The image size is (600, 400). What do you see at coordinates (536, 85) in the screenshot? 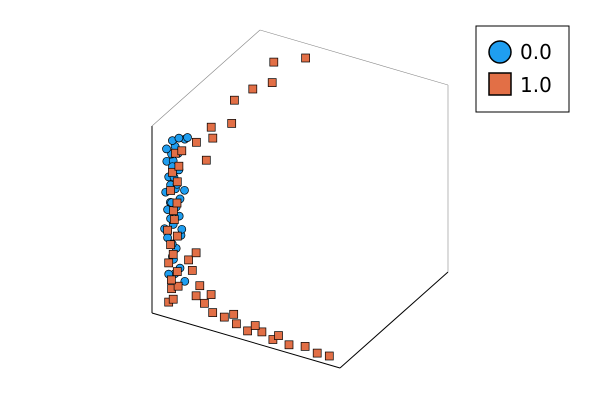
I see `legend-label-series-1: 1.0` at bounding box center [536, 85].